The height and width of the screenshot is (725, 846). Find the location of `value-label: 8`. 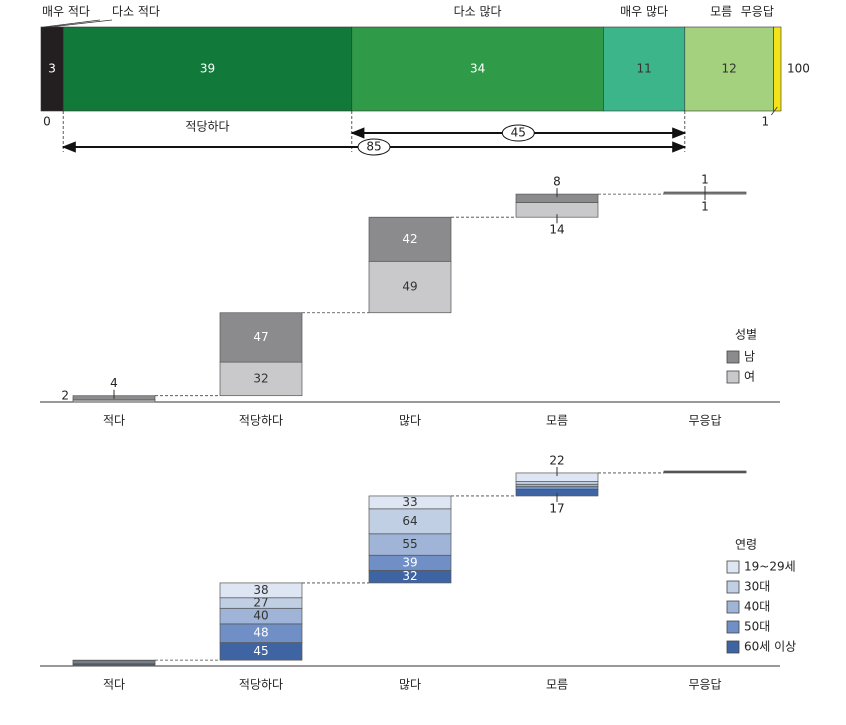

value-label: 8 is located at coordinates (557, 182).